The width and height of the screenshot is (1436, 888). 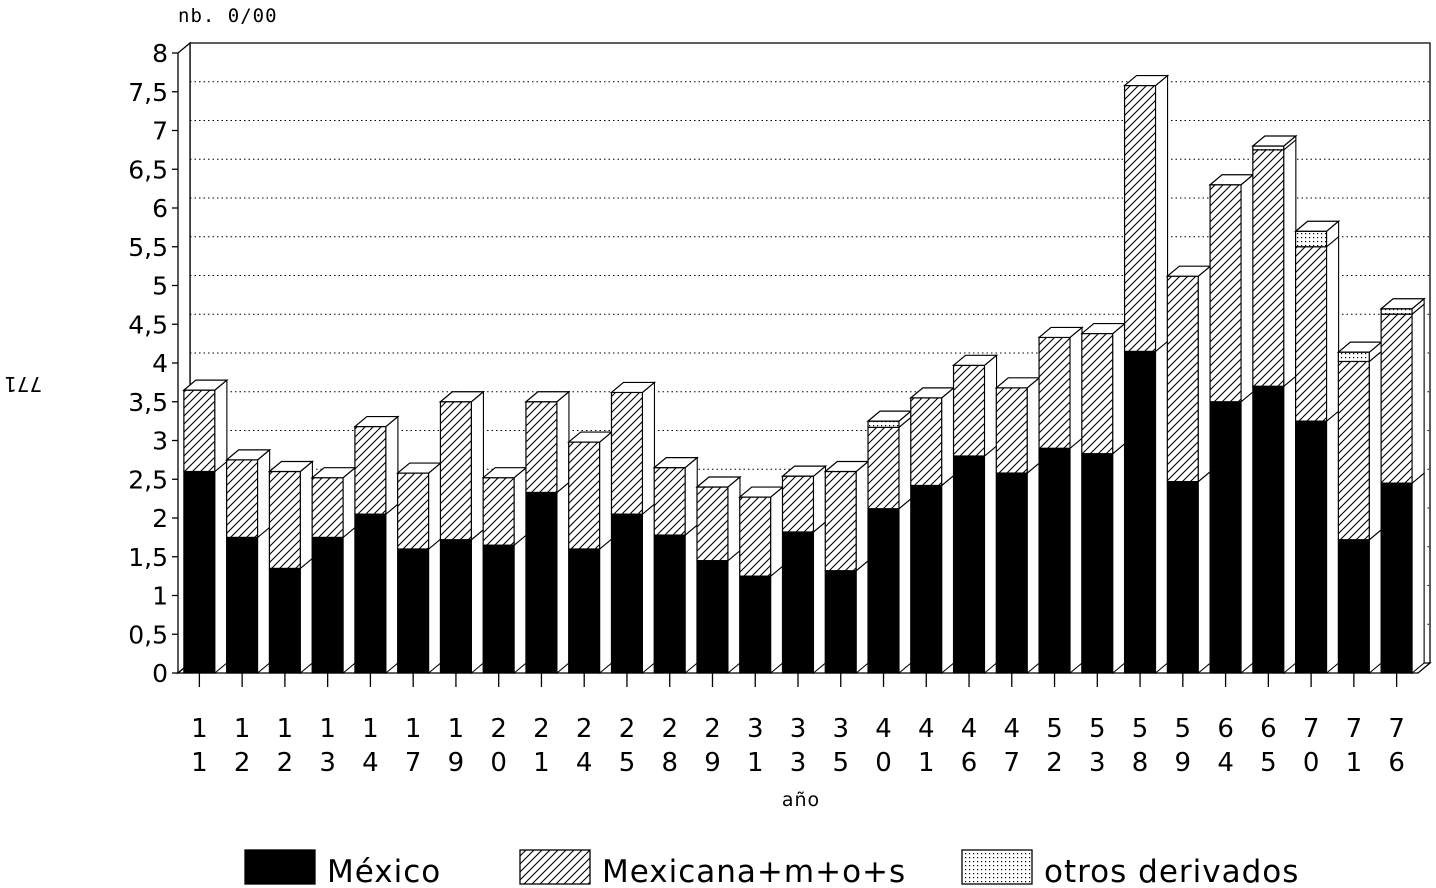 I want to click on y-tick-label: 5, so click(x=160, y=286).